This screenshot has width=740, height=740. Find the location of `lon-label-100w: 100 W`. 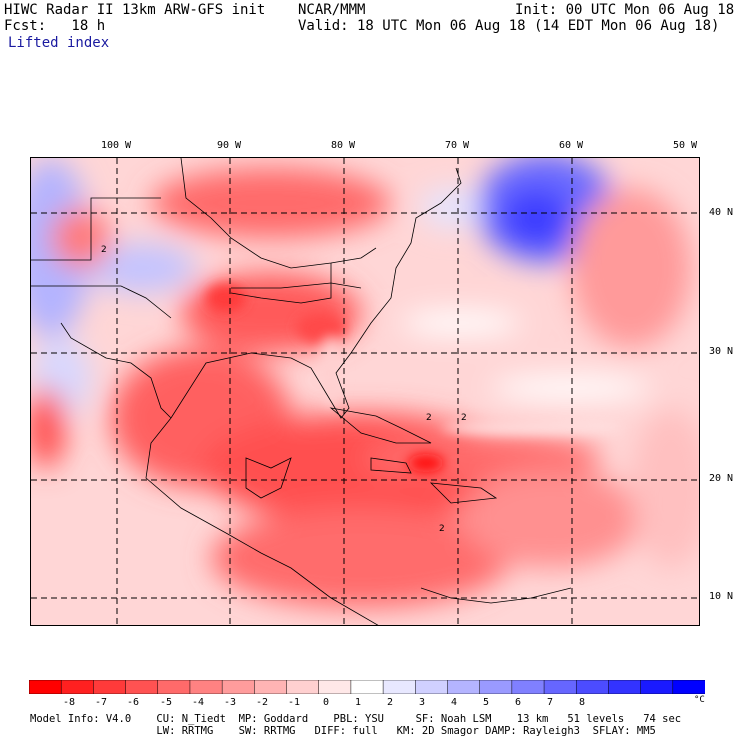

lon-label-100w: 100 W is located at coordinates (116, 145).